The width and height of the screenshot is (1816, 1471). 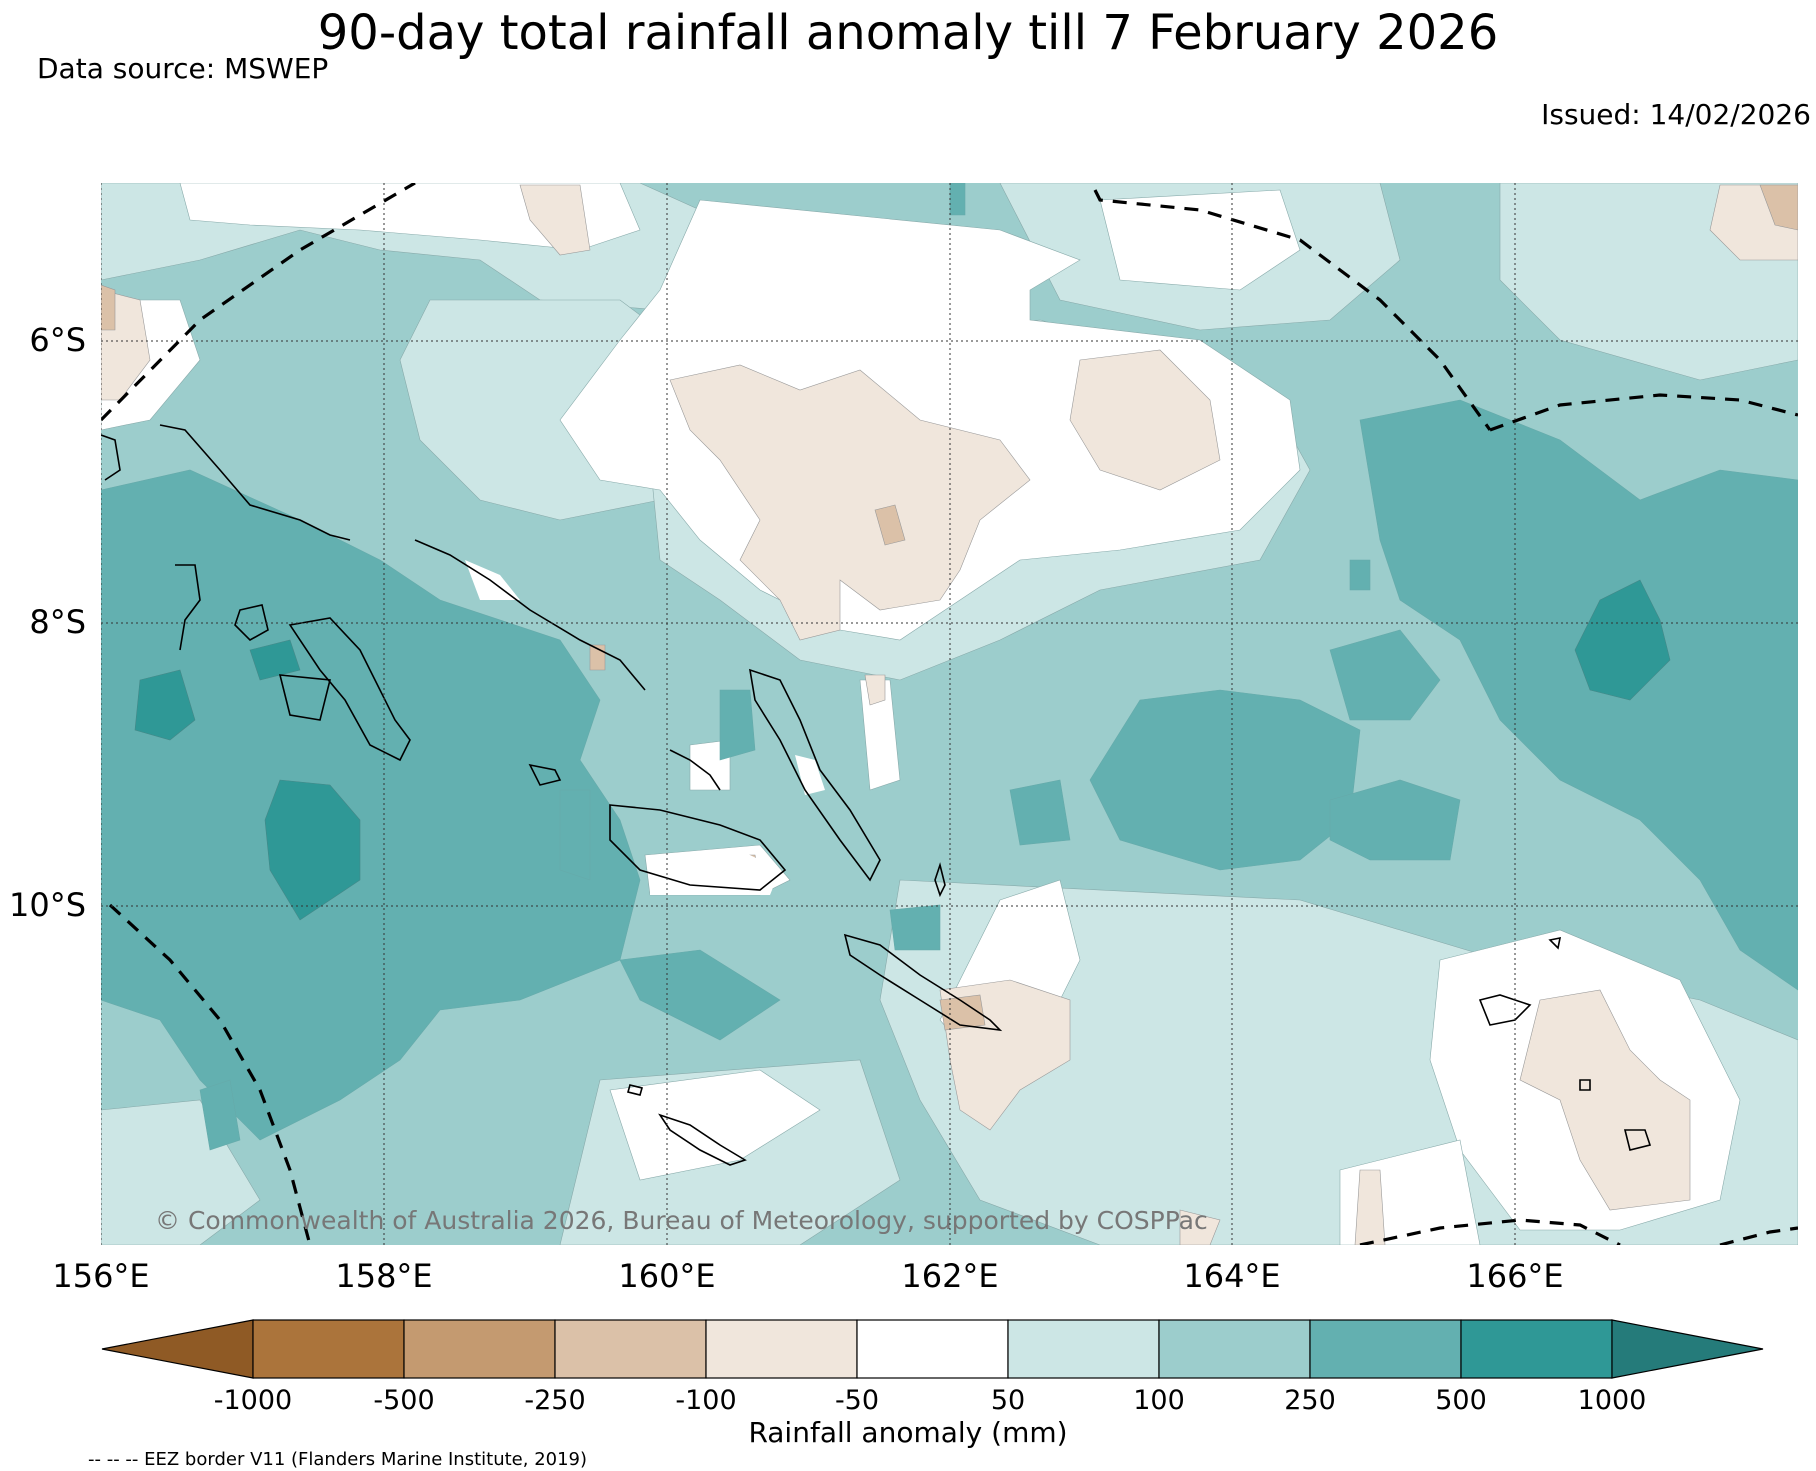 What do you see at coordinates (1585, 1085) in the screenshot?
I see `coastline-utupua` at bounding box center [1585, 1085].